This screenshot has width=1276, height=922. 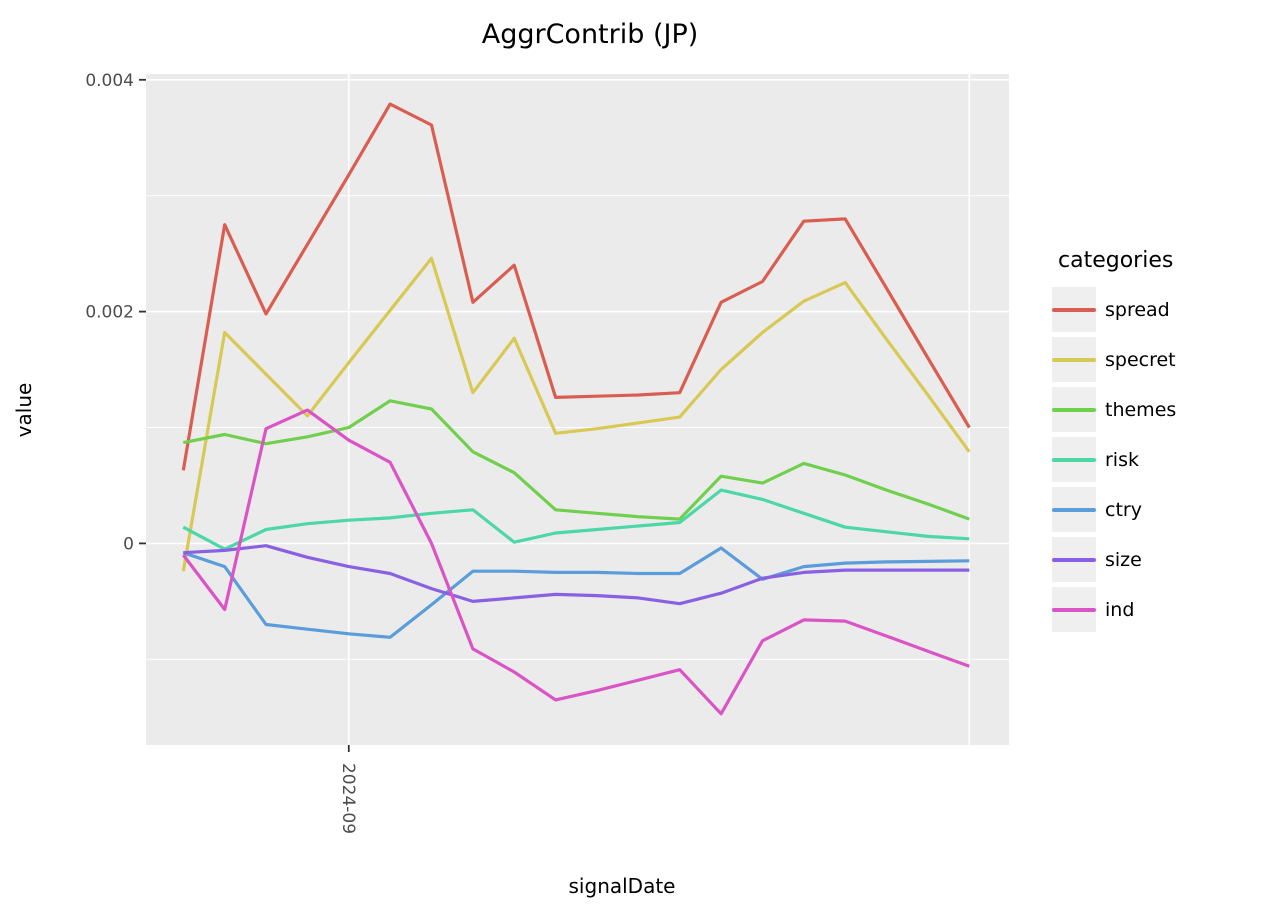 I want to click on y-tick-label-0: 0, so click(x=128, y=544).